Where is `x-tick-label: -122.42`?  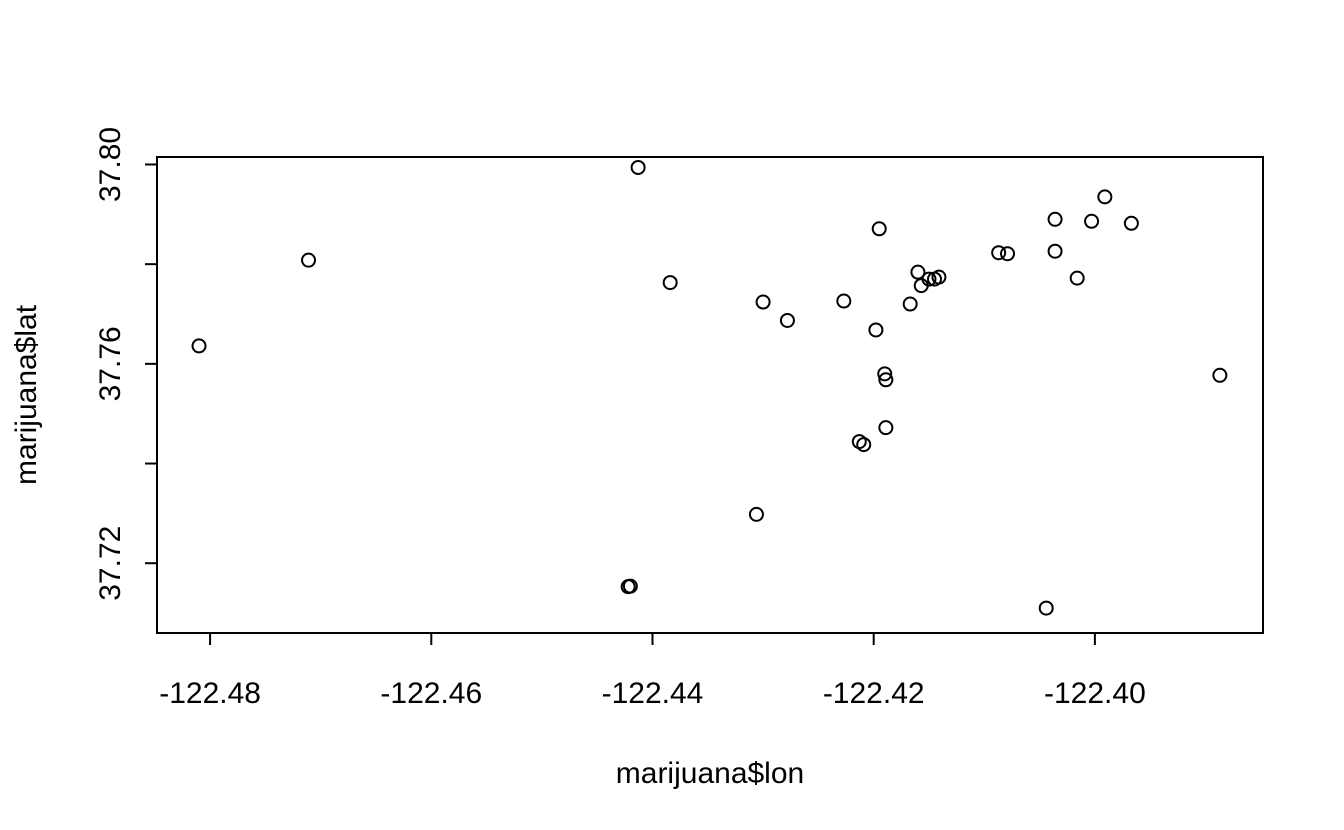
x-tick-label: -122.42 is located at coordinates (874, 693).